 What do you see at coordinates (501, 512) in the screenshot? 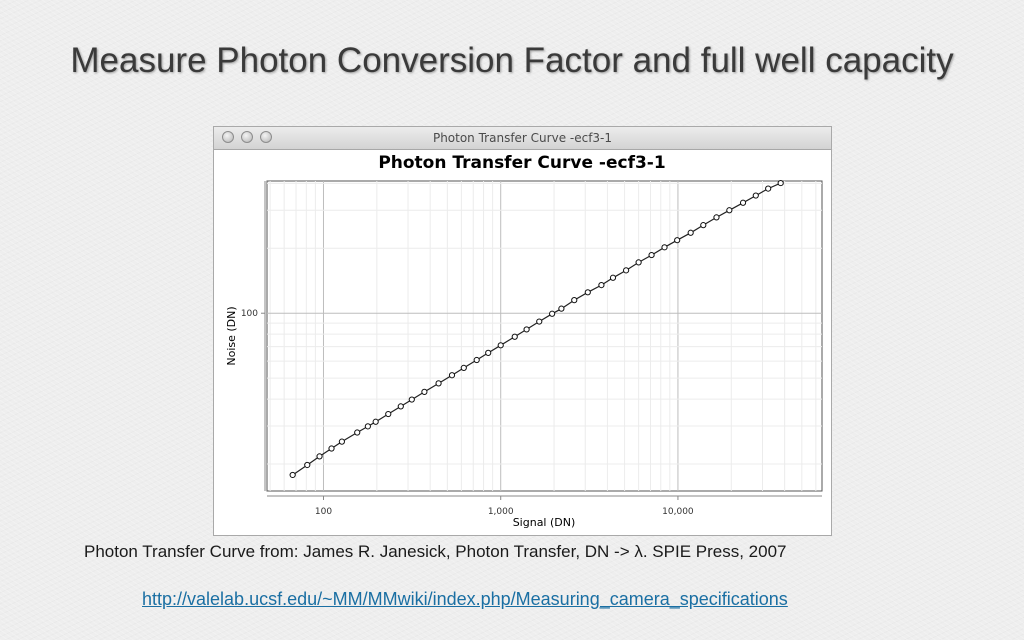
I see `x-tick-label: 1,000` at bounding box center [501, 512].